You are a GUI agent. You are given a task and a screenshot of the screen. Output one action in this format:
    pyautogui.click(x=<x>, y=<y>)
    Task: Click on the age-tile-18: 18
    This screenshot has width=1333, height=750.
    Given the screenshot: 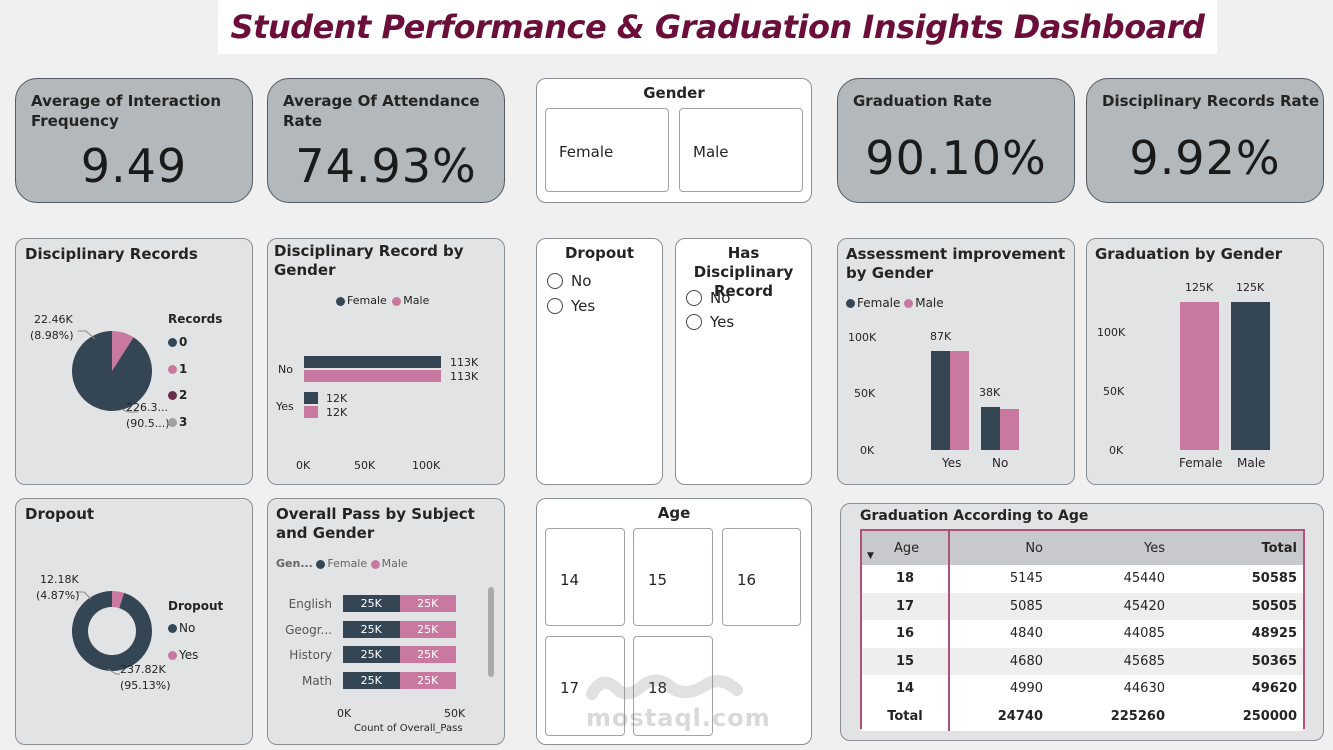 What is the action you would take?
    pyautogui.click(x=673, y=686)
    